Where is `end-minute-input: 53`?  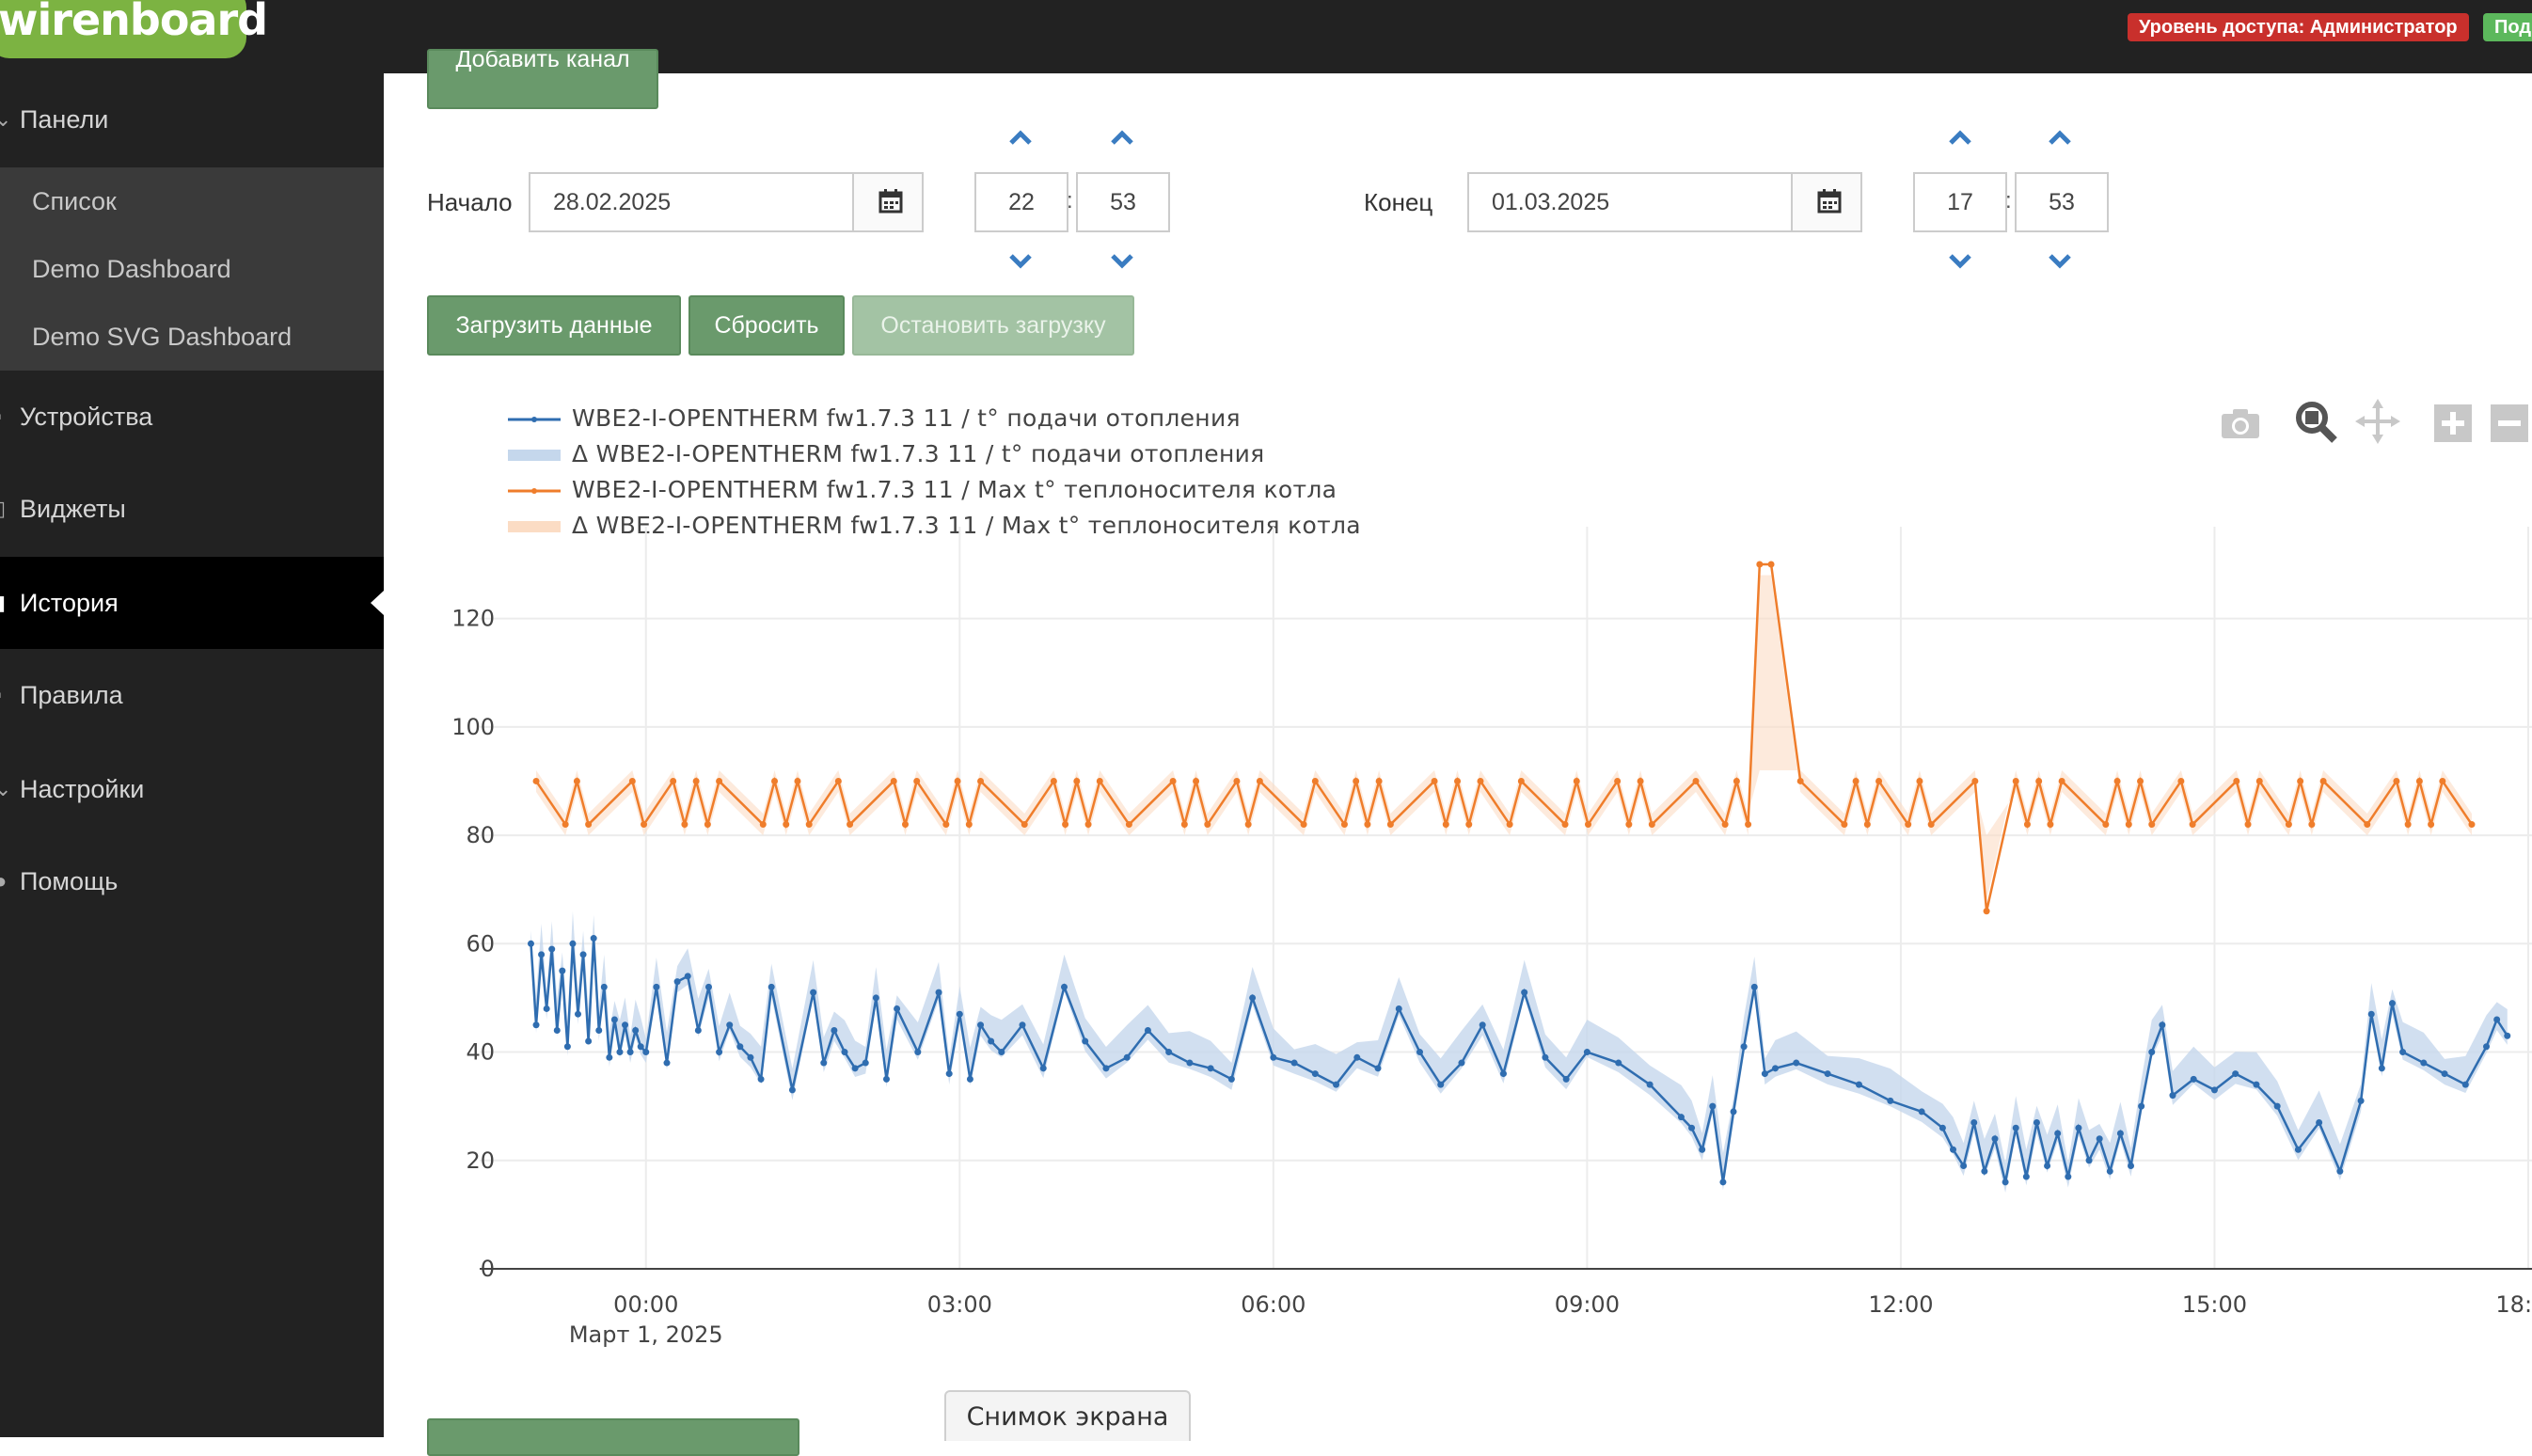 end-minute-input: 53 is located at coordinates (2062, 202).